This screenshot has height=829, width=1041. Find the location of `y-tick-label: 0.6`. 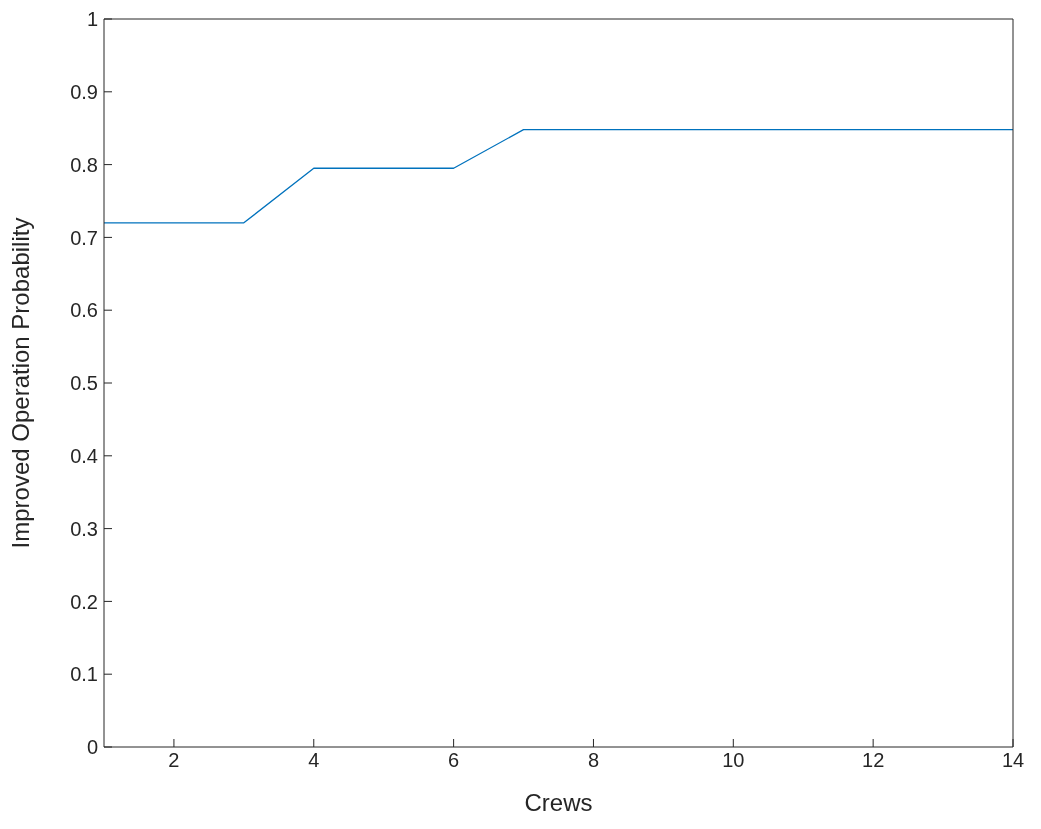

y-tick-label: 0.6 is located at coordinates (84, 310).